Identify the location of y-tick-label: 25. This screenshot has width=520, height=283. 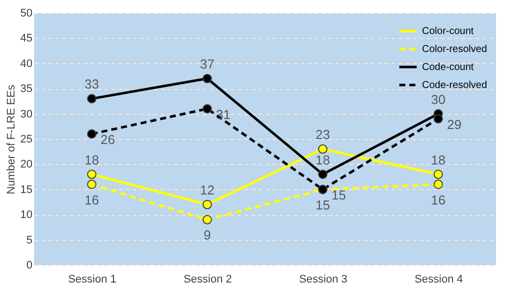
(26, 140).